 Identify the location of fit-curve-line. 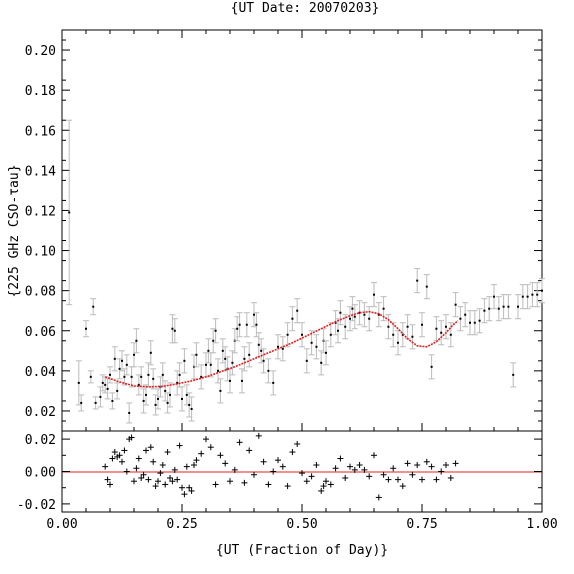
(281, 349).